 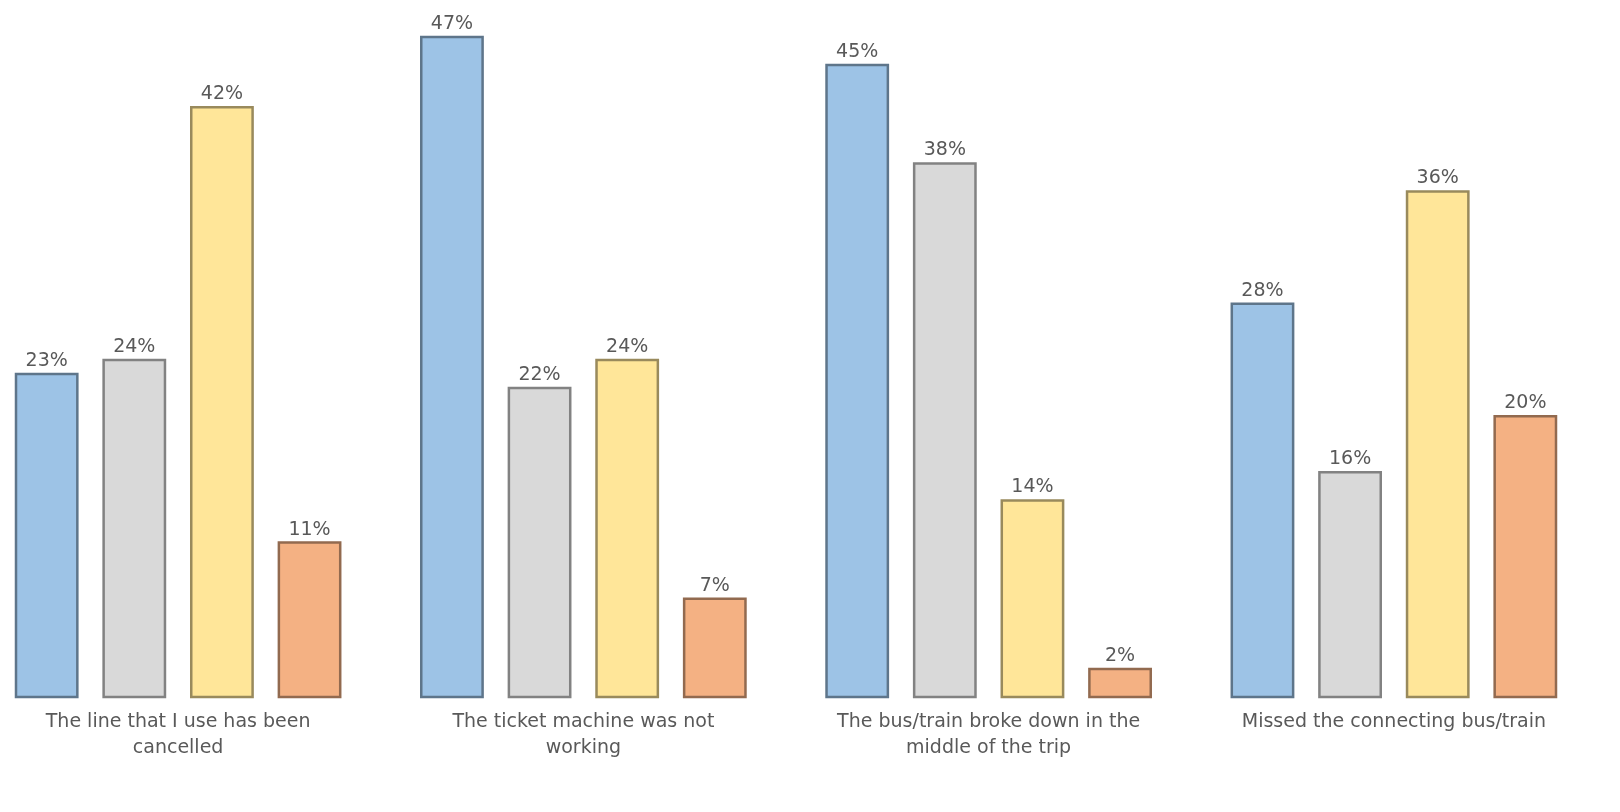 I want to click on data-label: 36%, so click(x=1437, y=176).